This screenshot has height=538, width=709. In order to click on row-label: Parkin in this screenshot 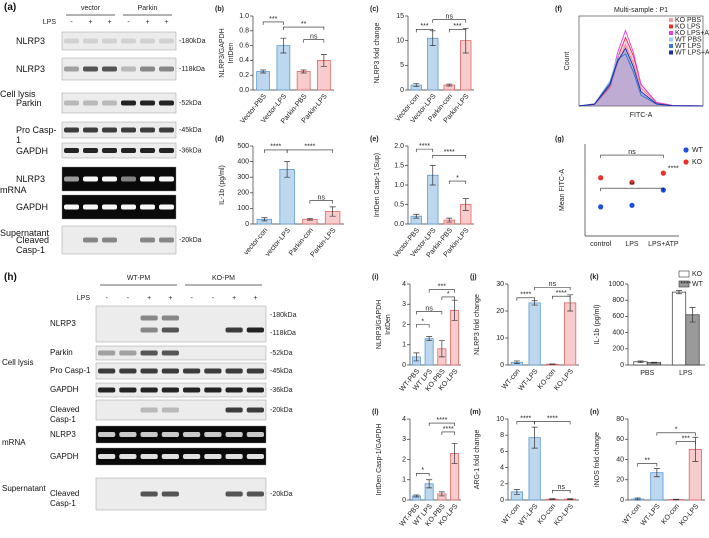, I will do `click(61, 352)`.